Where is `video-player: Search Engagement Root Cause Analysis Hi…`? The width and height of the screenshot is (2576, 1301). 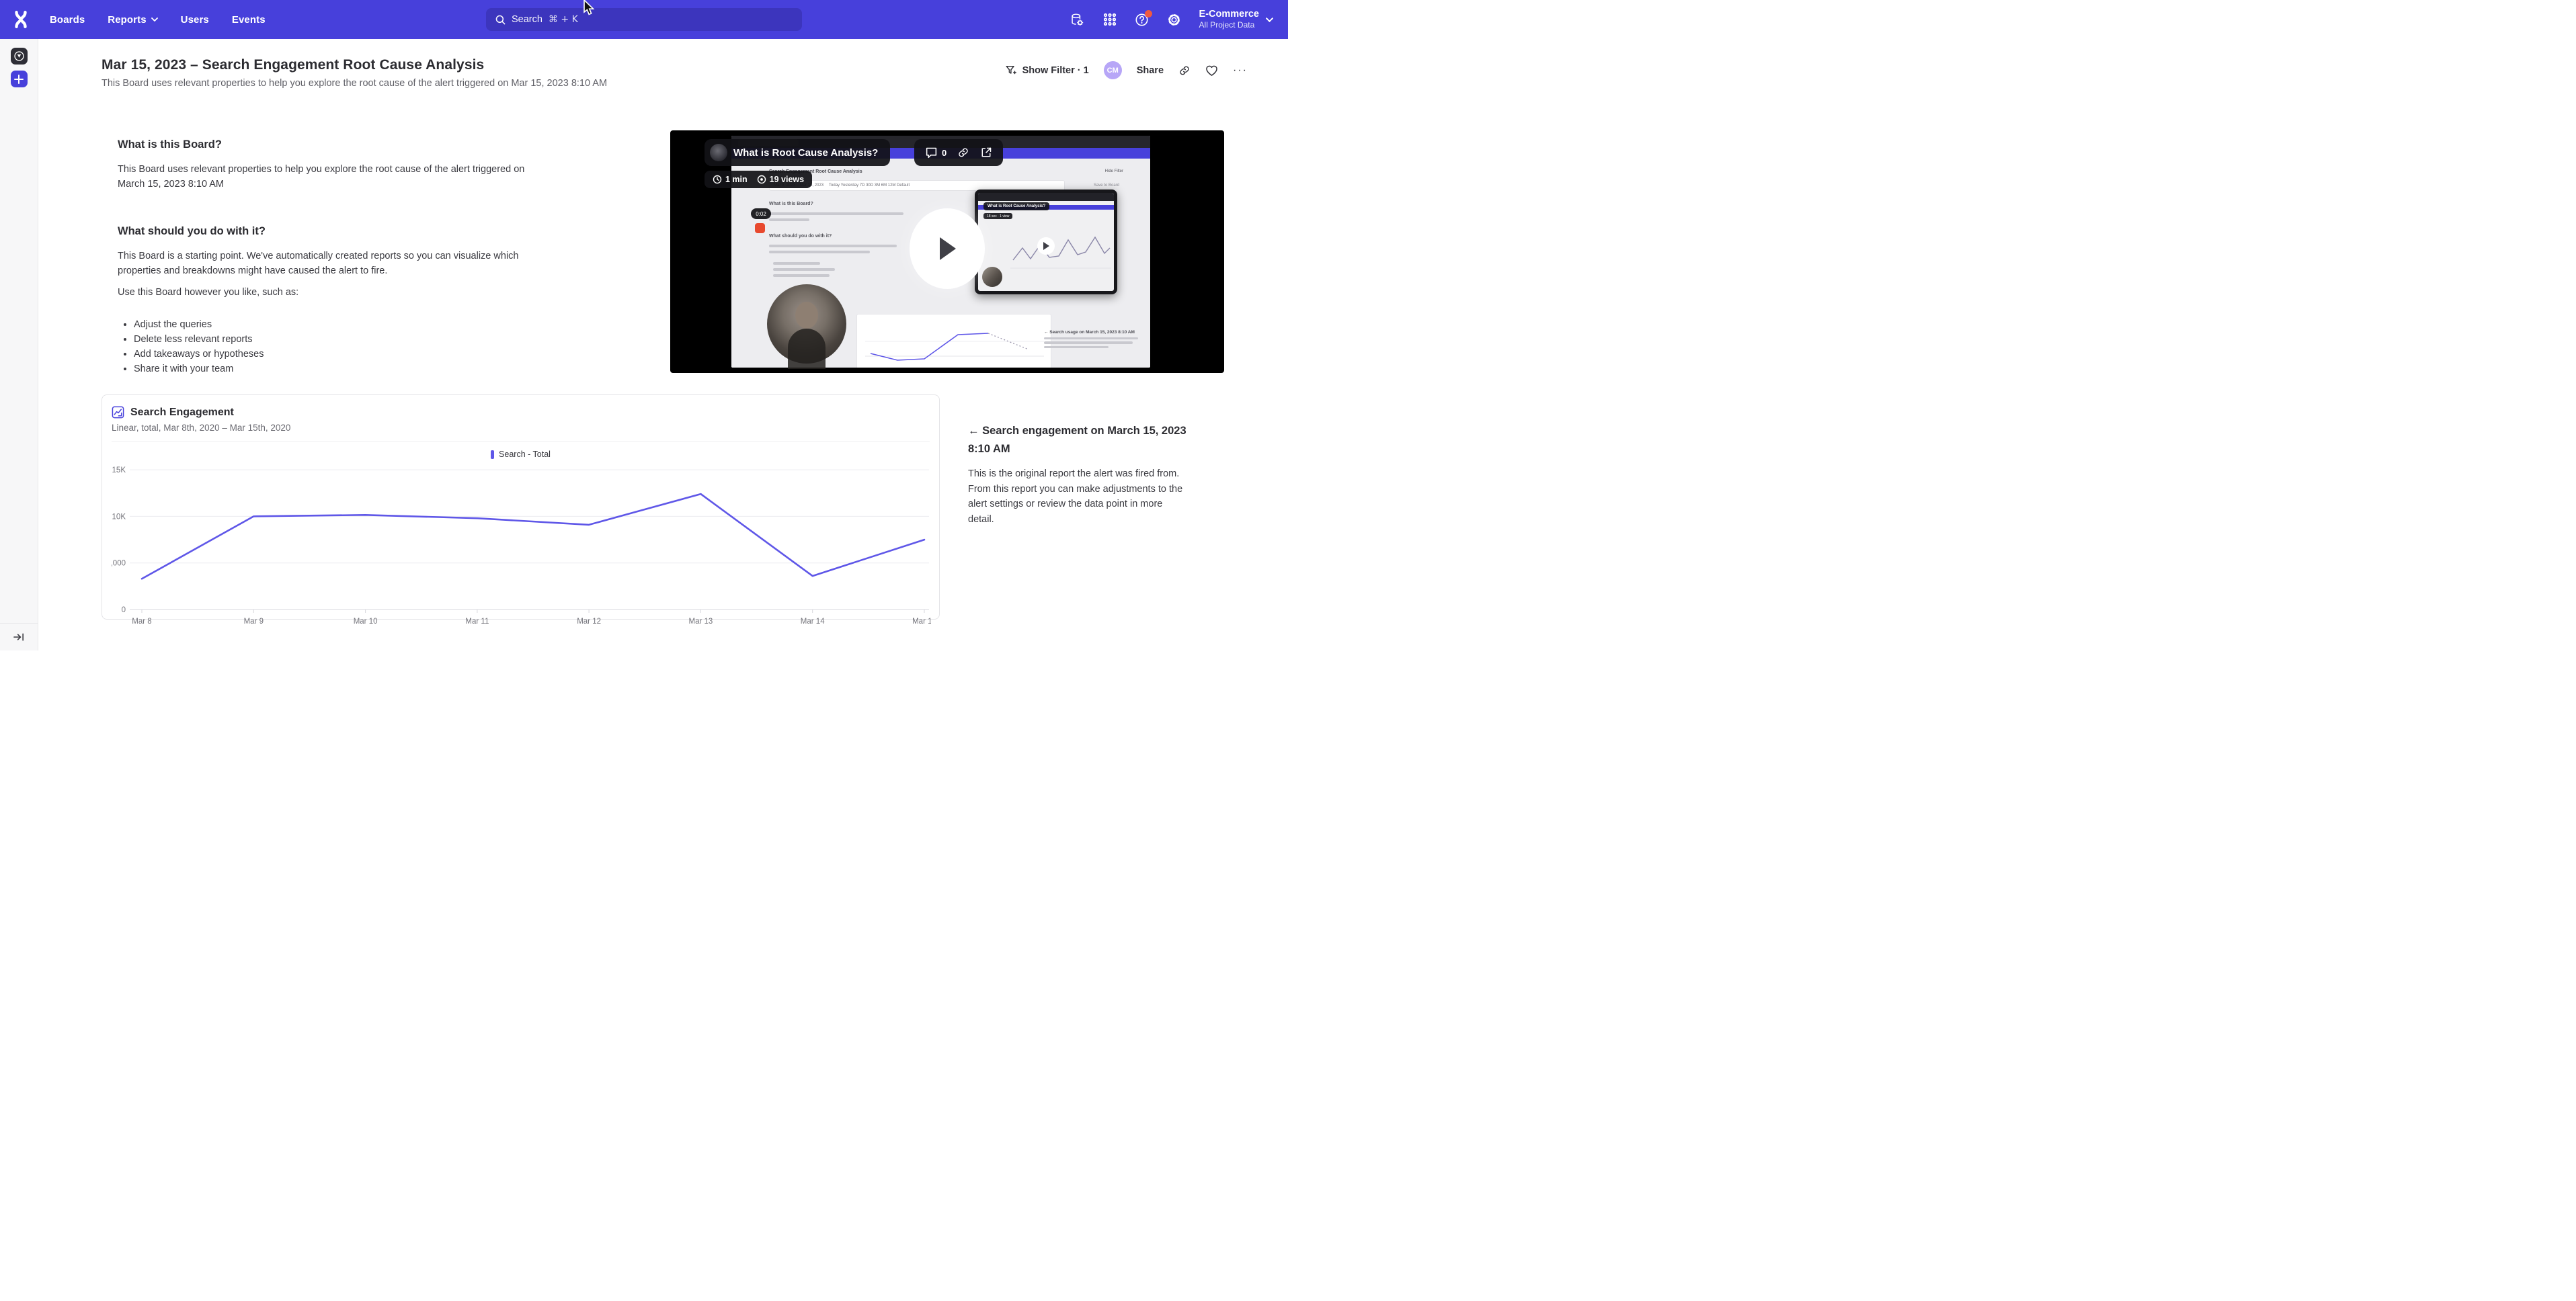
video-player: Search Engagement Root Cause Analysis Hi… is located at coordinates (947, 252).